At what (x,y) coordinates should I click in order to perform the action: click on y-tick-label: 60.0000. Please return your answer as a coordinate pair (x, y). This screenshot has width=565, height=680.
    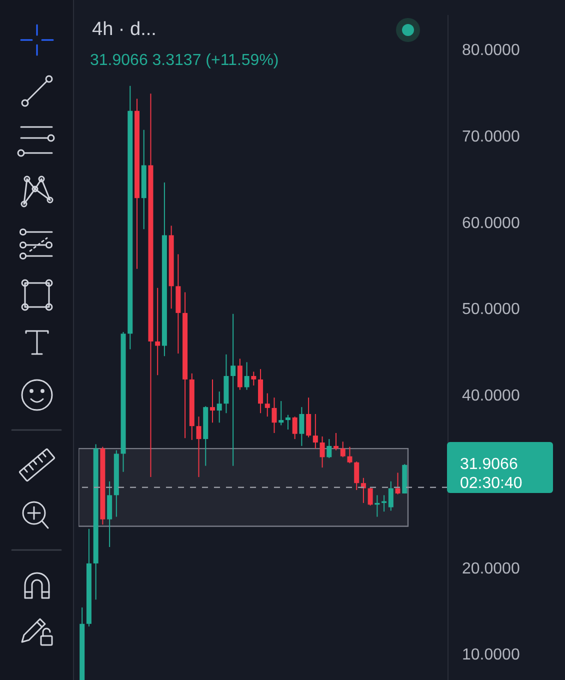
    Looking at the image, I should click on (491, 223).